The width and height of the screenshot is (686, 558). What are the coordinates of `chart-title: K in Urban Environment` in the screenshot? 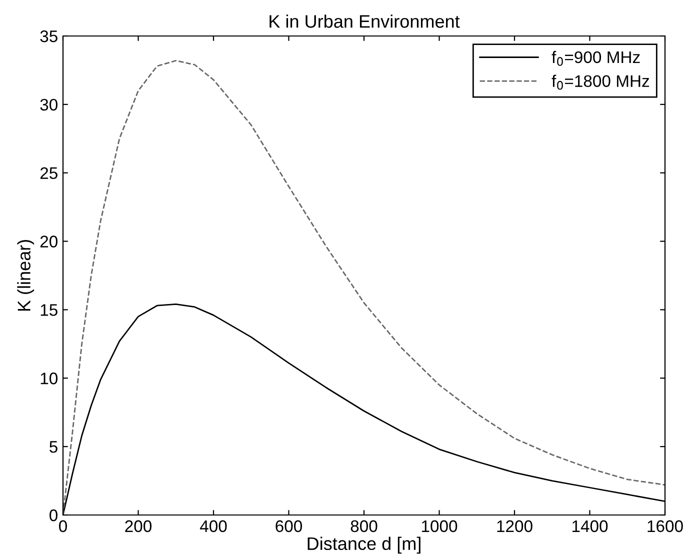 It's located at (365, 21).